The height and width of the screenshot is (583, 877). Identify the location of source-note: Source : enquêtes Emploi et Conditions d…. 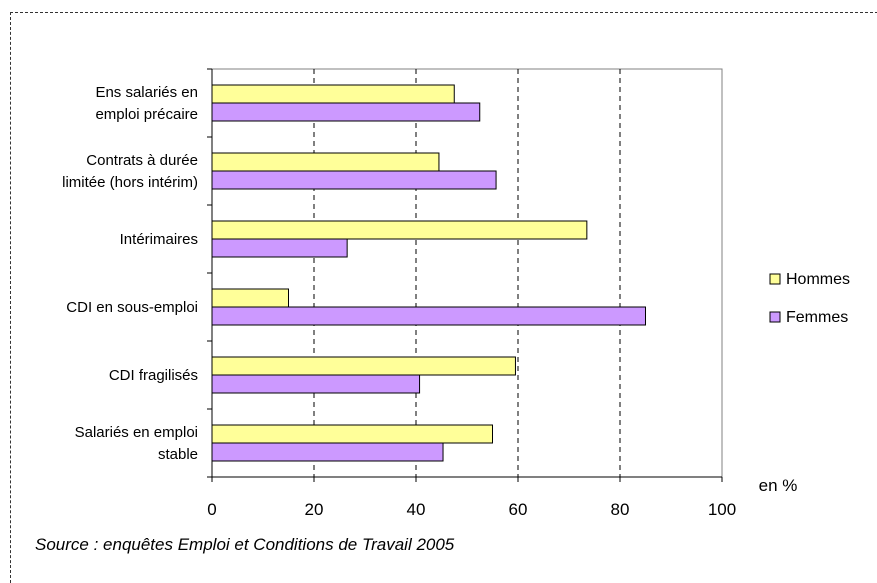
(245, 544).